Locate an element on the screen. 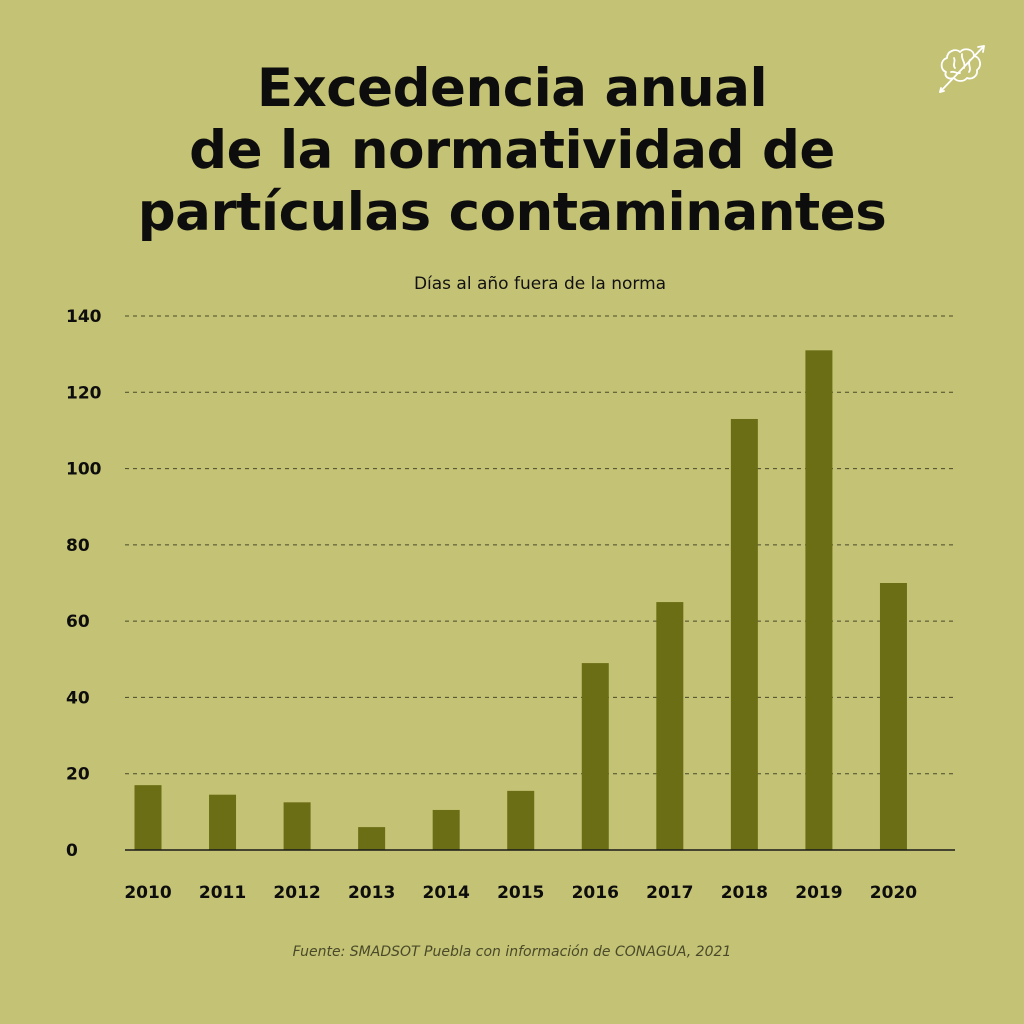 This screenshot has height=1024, width=1024. y-tick-label: 100 is located at coordinates (84, 470).